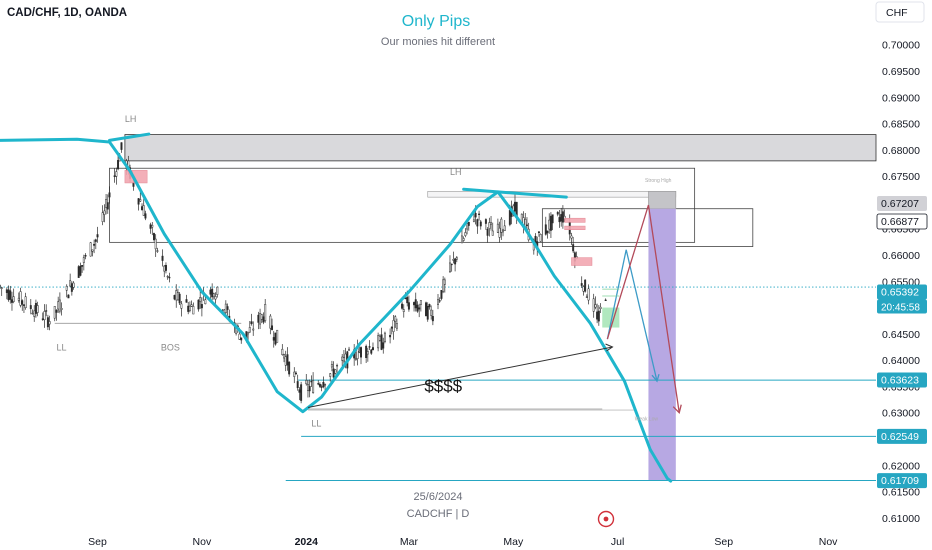 Image resolution: width=932 pixels, height=550 pixels. I want to click on price-label: 0.62549, so click(902, 436).